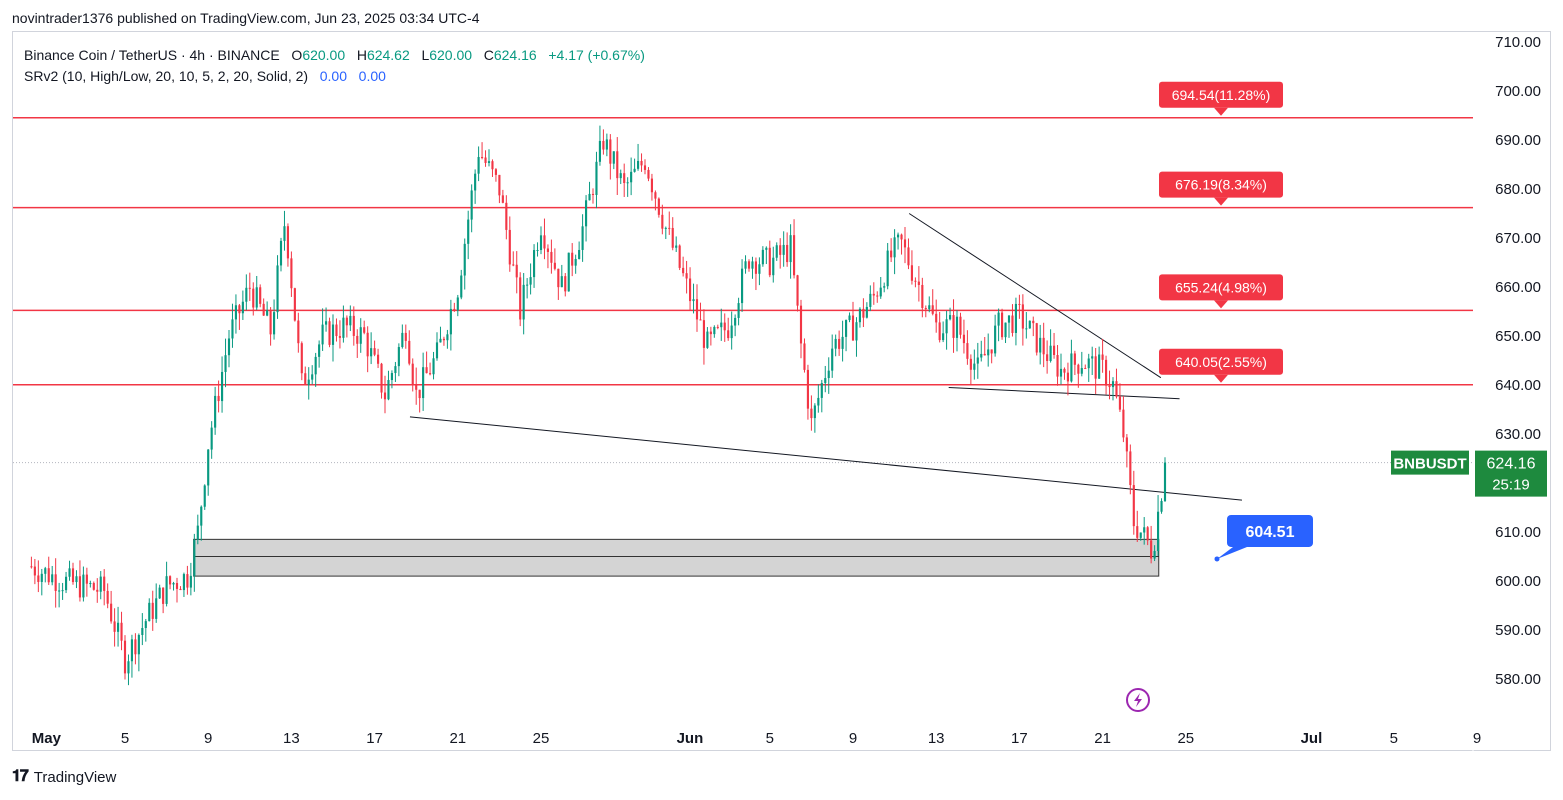 This screenshot has width=1563, height=800. What do you see at coordinates (1270, 530) in the screenshot?
I see `target-callout` at bounding box center [1270, 530].